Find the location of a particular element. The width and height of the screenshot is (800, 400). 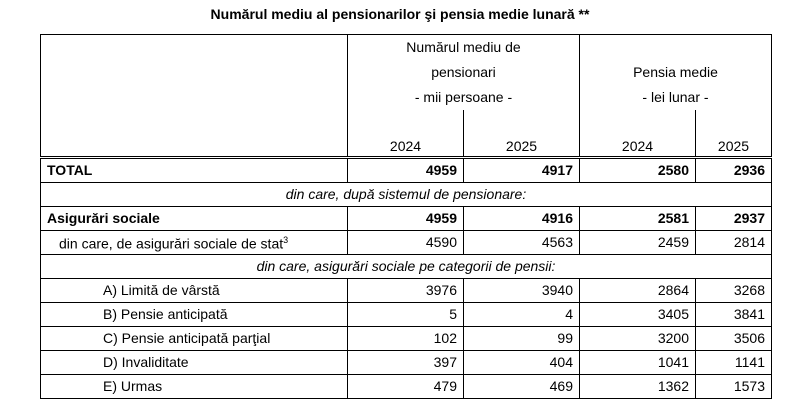

row-label-cell: D) Invaliditate is located at coordinates (194, 362).